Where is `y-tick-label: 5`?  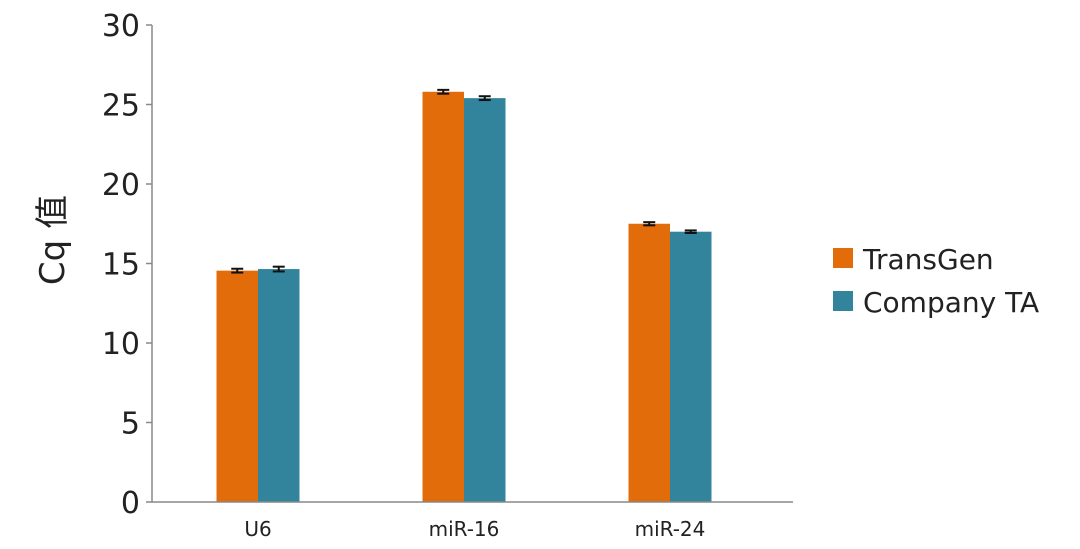 y-tick-label: 5 is located at coordinates (130, 424).